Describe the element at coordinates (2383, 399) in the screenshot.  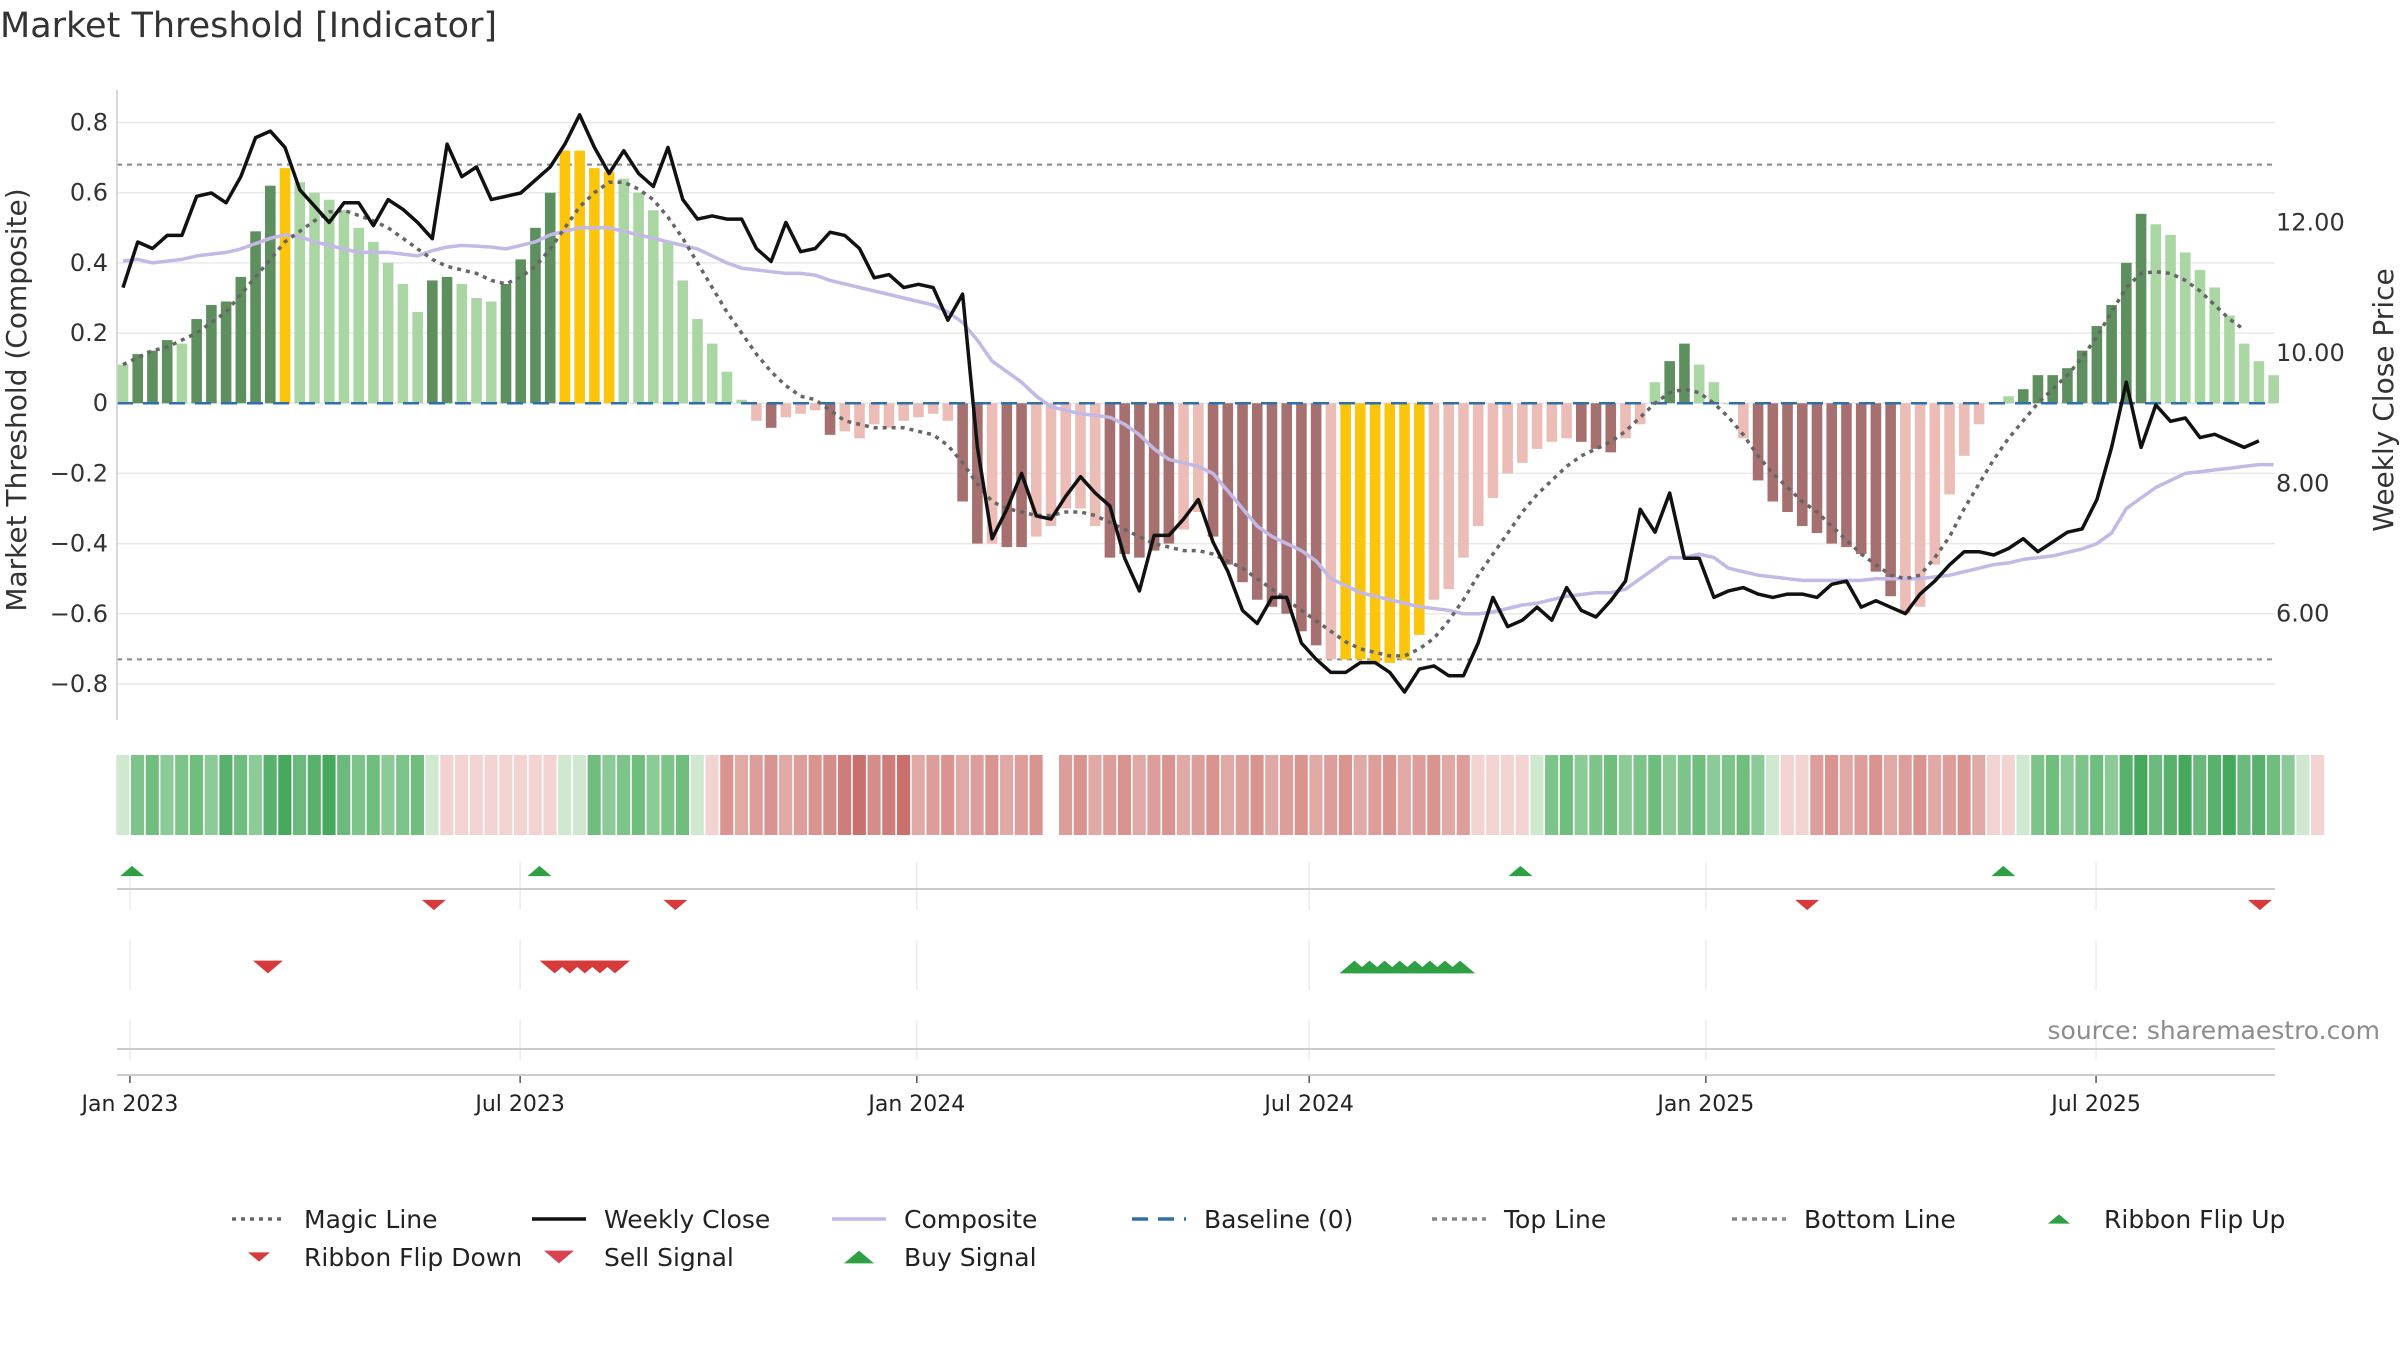
I see `y2-axis-title: Weekly Close Price` at that location.